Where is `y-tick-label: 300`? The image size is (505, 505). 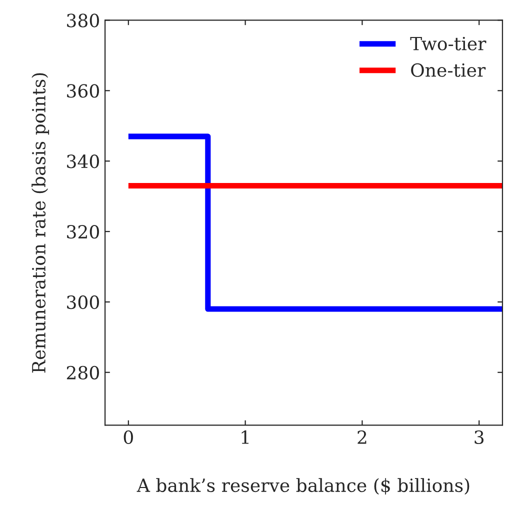
y-tick-label: 300 is located at coordinates (83, 302).